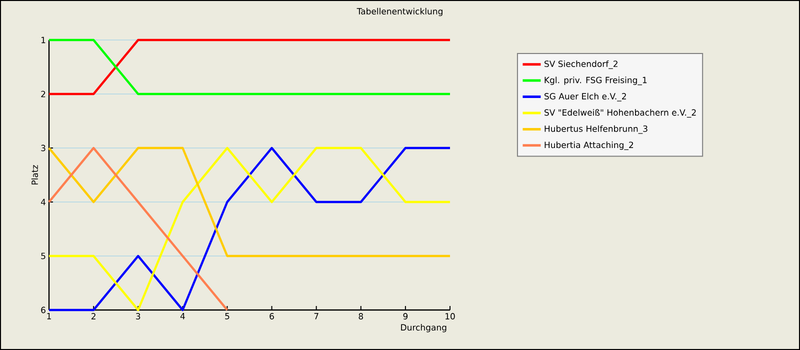 This screenshot has height=350, width=800. Describe the element at coordinates (43, 202) in the screenshot. I see `y-tick-label: 4` at that location.